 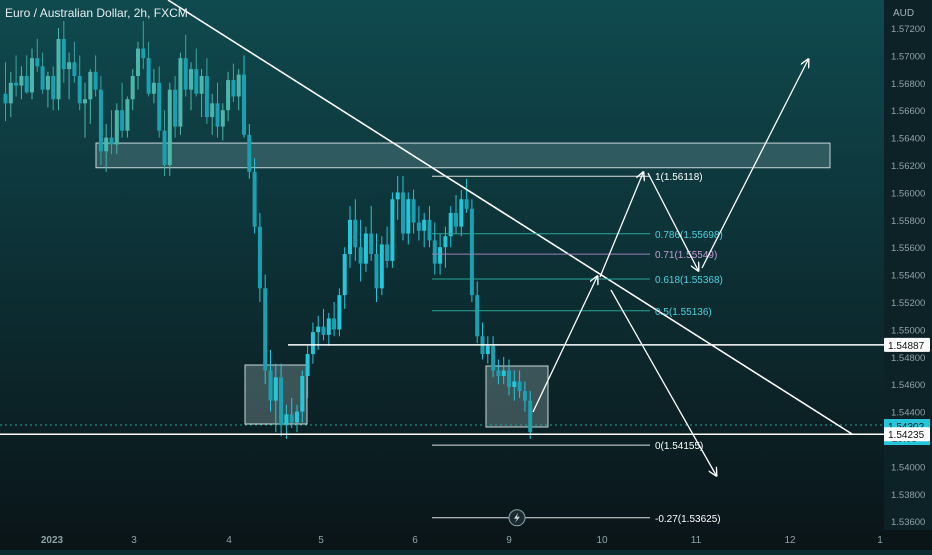 What do you see at coordinates (908, 29) in the screenshot?
I see `price-tick-label: 1.57200` at bounding box center [908, 29].